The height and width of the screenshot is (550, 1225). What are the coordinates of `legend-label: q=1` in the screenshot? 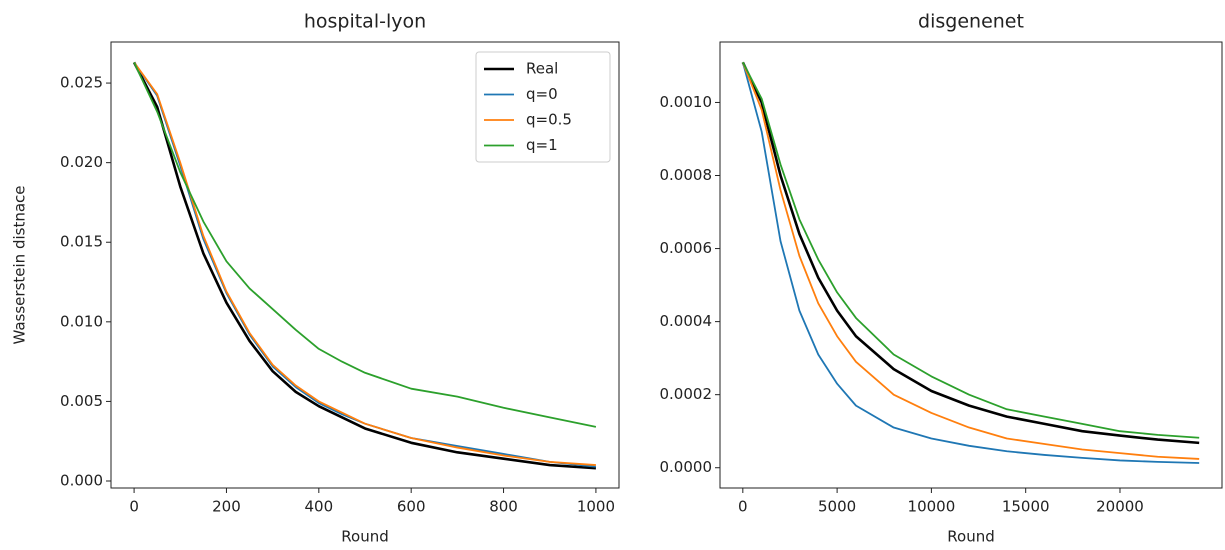 It's located at (542, 145).